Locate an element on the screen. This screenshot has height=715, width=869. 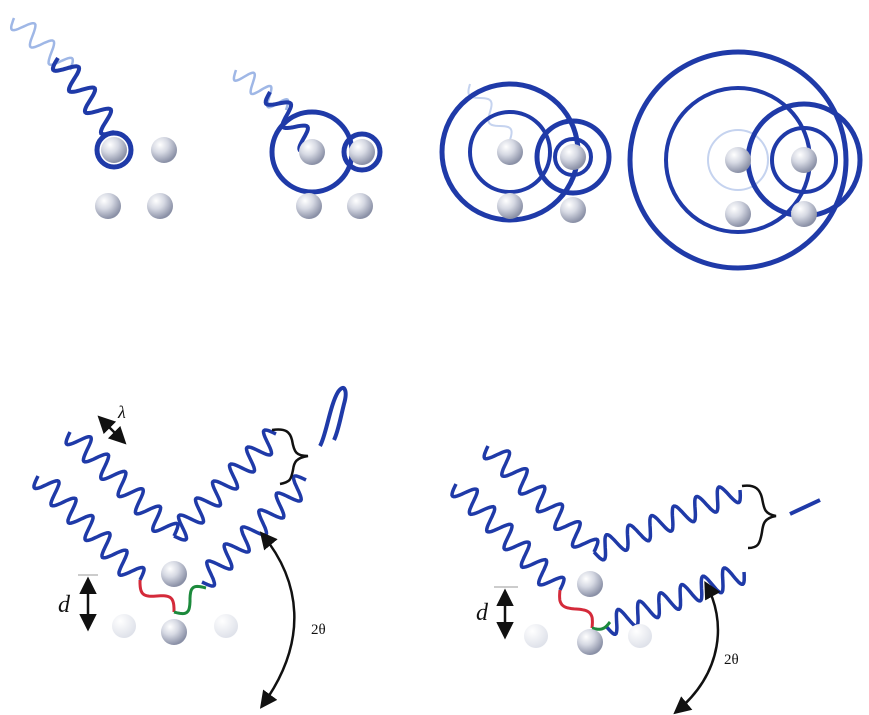
faint-wave is located at coordinates (42, 44).